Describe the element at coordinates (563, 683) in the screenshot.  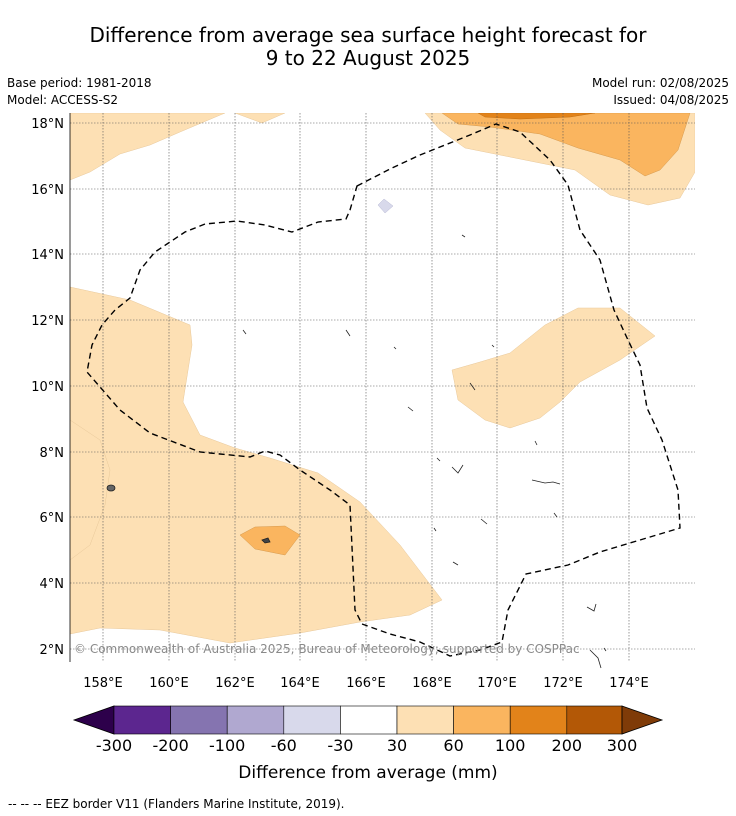
I see `lon-label: 172°E` at that location.